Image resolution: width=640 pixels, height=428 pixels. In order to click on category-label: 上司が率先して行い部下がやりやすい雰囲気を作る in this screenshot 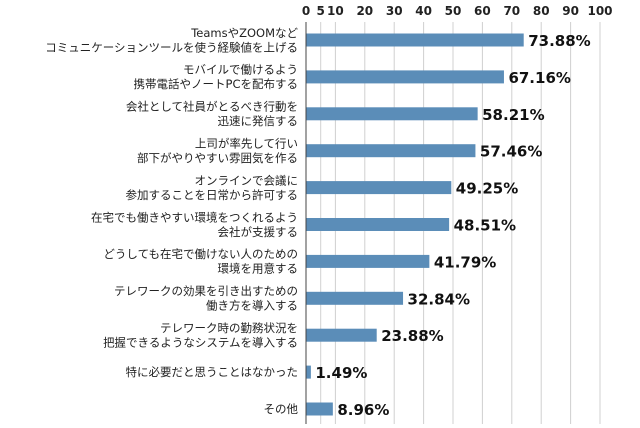, I will do `click(217, 150)`.